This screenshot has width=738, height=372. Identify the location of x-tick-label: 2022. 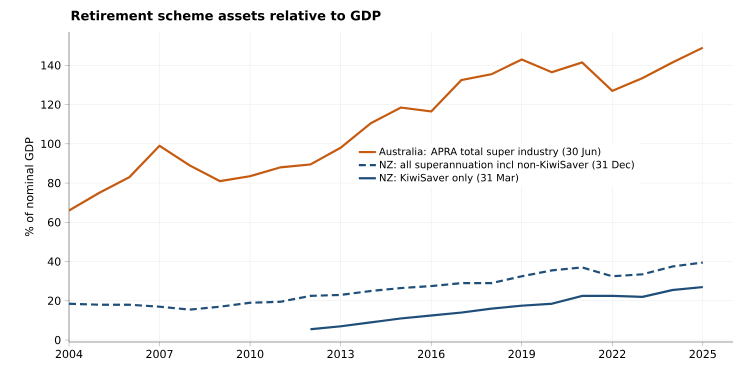
(612, 354).